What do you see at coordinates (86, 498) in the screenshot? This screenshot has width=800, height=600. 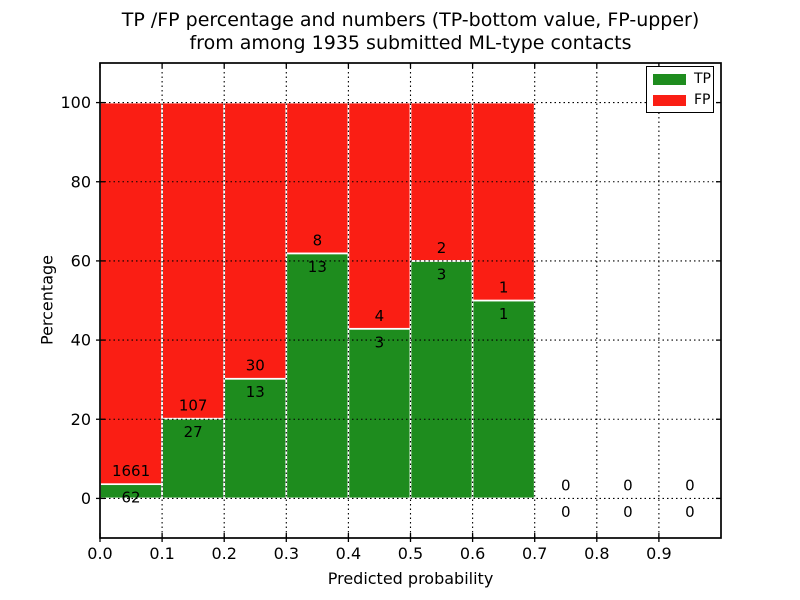 I see `y-tick-label: 0` at bounding box center [86, 498].